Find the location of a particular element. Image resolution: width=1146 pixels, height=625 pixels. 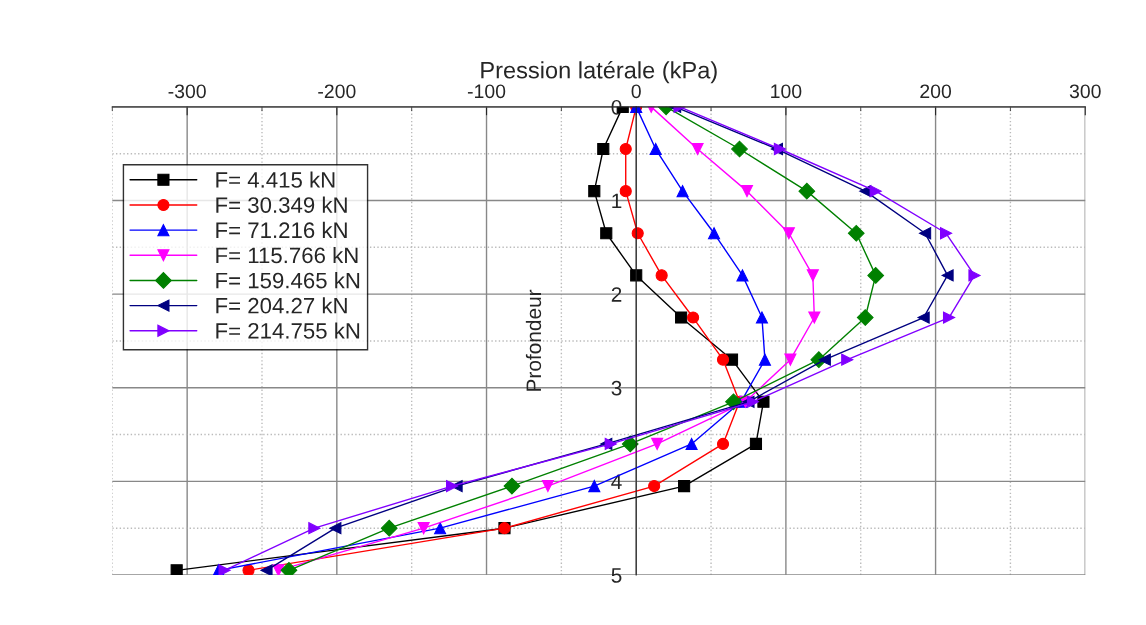

legend-label: F= 30.349 kN is located at coordinates (281, 204).